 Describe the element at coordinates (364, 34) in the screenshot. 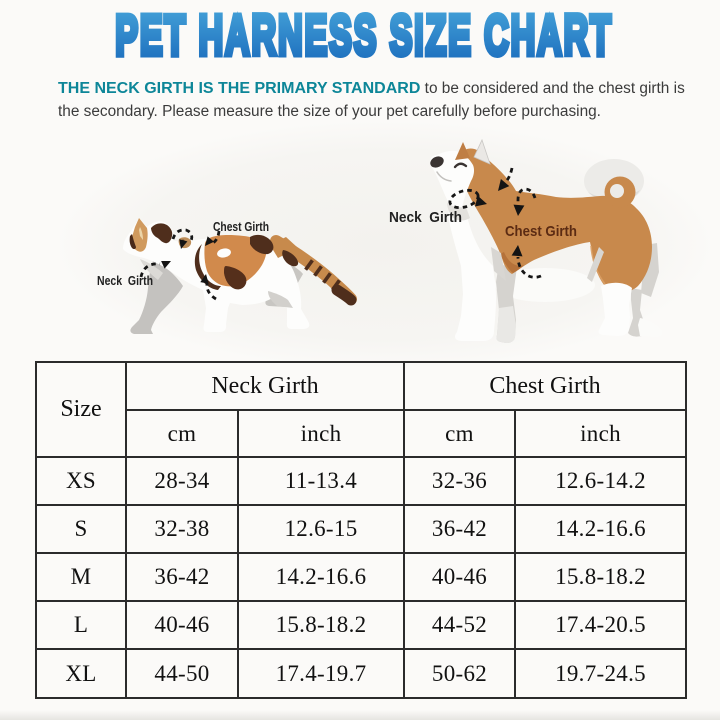

I see `svg-text: PET HARNESS SIZE CHART` at that location.